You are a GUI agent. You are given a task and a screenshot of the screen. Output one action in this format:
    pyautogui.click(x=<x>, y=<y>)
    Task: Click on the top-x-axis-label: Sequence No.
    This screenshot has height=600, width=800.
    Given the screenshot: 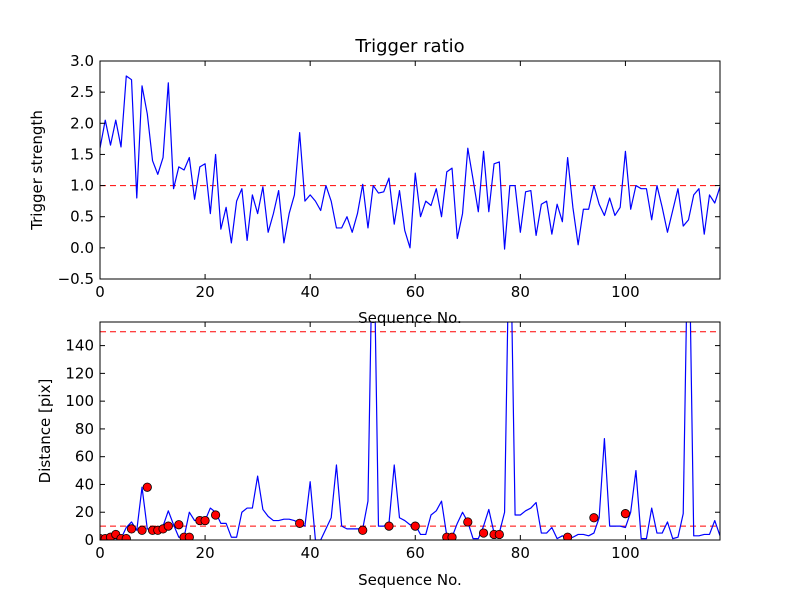 What is the action you would take?
    pyautogui.click(x=410, y=318)
    